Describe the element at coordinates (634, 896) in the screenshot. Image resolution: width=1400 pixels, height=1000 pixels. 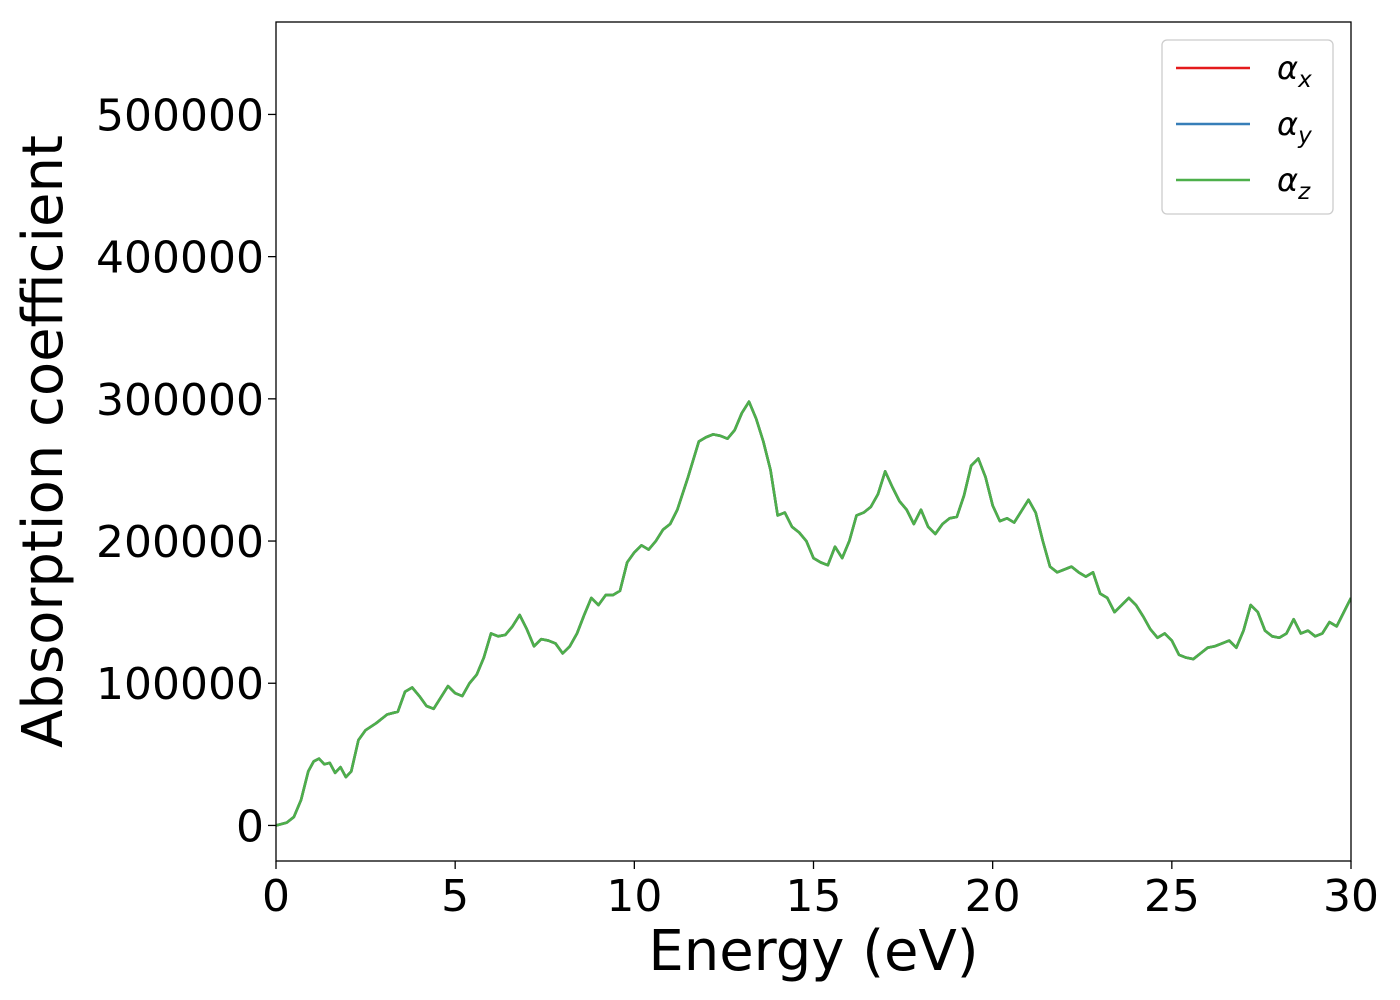
I see `x-tick-label: 10` at that location.